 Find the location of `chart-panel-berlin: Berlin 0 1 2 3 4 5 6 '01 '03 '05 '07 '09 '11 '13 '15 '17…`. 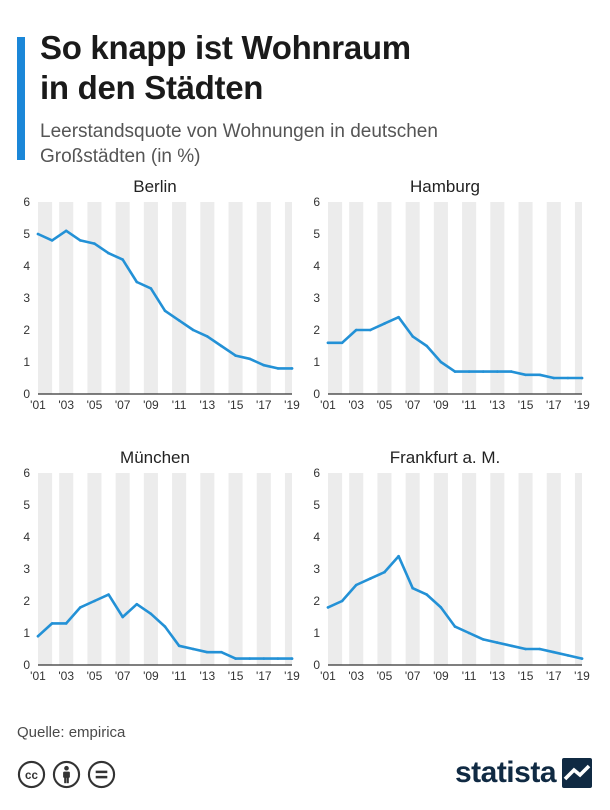

chart-panel-berlin: Berlin 0 1 2 3 4 5 6 '01 '03 '05 '07 '09 '11 '13 '15 '17… is located at coordinates (155, 292).